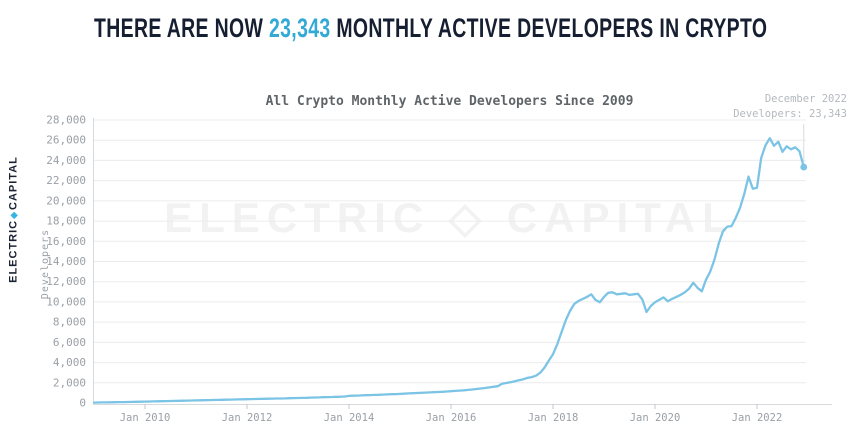 This screenshot has height=445, width=860. Describe the element at coordinates (790, 114) in the screenshot. I see `annotation-value: Developers: 23,343` at that location.